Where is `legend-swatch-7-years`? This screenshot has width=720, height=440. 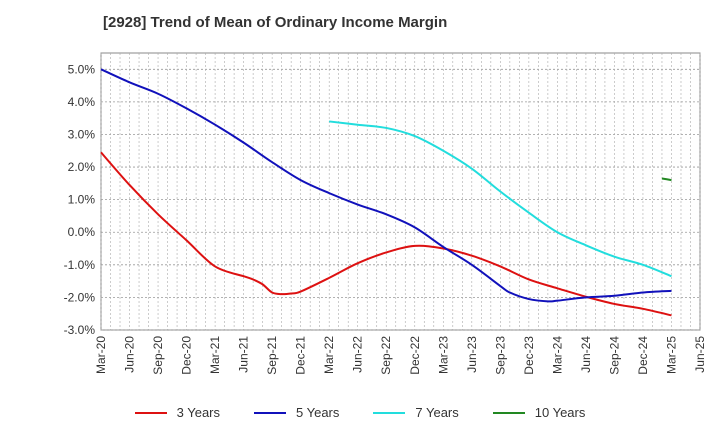 legend-swatch-7-years is located at coordinates (389, 412).